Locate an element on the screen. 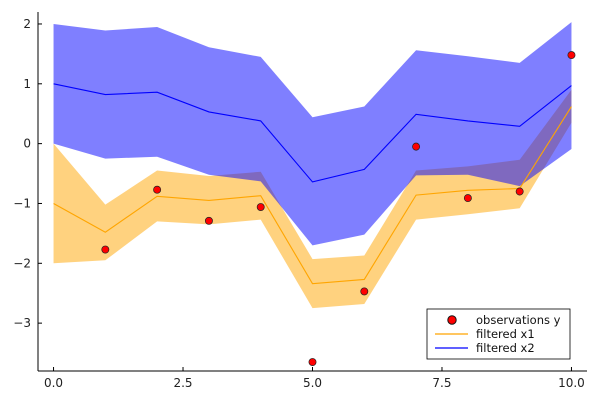 The height and width of the screenshot is (400, 600). y-tick-label: 2 is located at coordinates (27, 24).